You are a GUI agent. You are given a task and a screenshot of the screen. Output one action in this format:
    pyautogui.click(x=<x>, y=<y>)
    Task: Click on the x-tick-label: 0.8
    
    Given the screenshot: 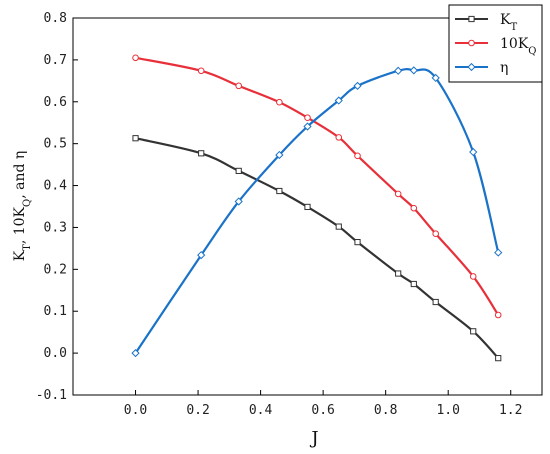 What is the action you would take?
    pyautogui.click(x=385, y=410)
    